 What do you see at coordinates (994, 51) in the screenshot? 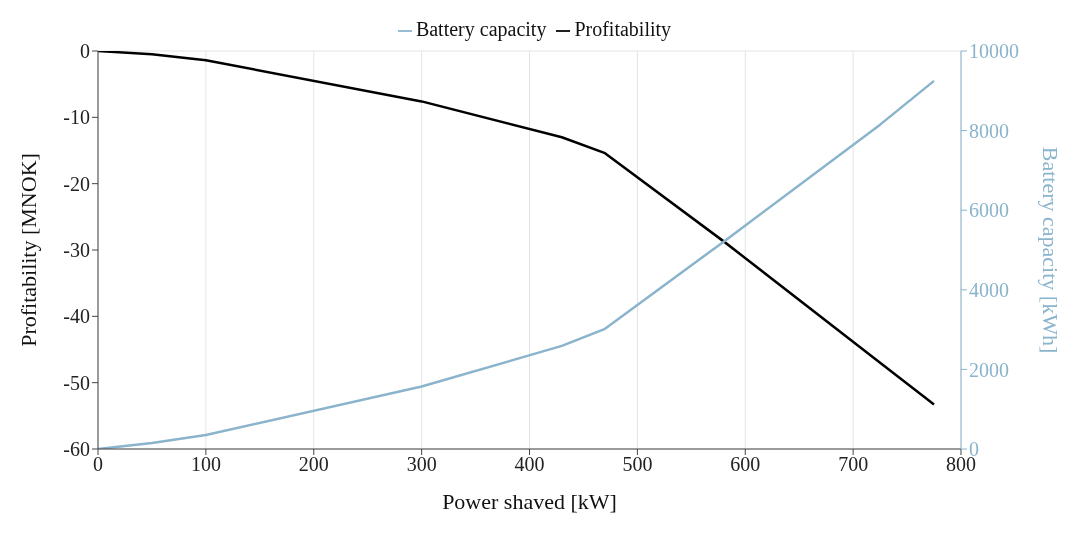
I see `y2-tick-label: 10000` at bounding box center [994, 51].